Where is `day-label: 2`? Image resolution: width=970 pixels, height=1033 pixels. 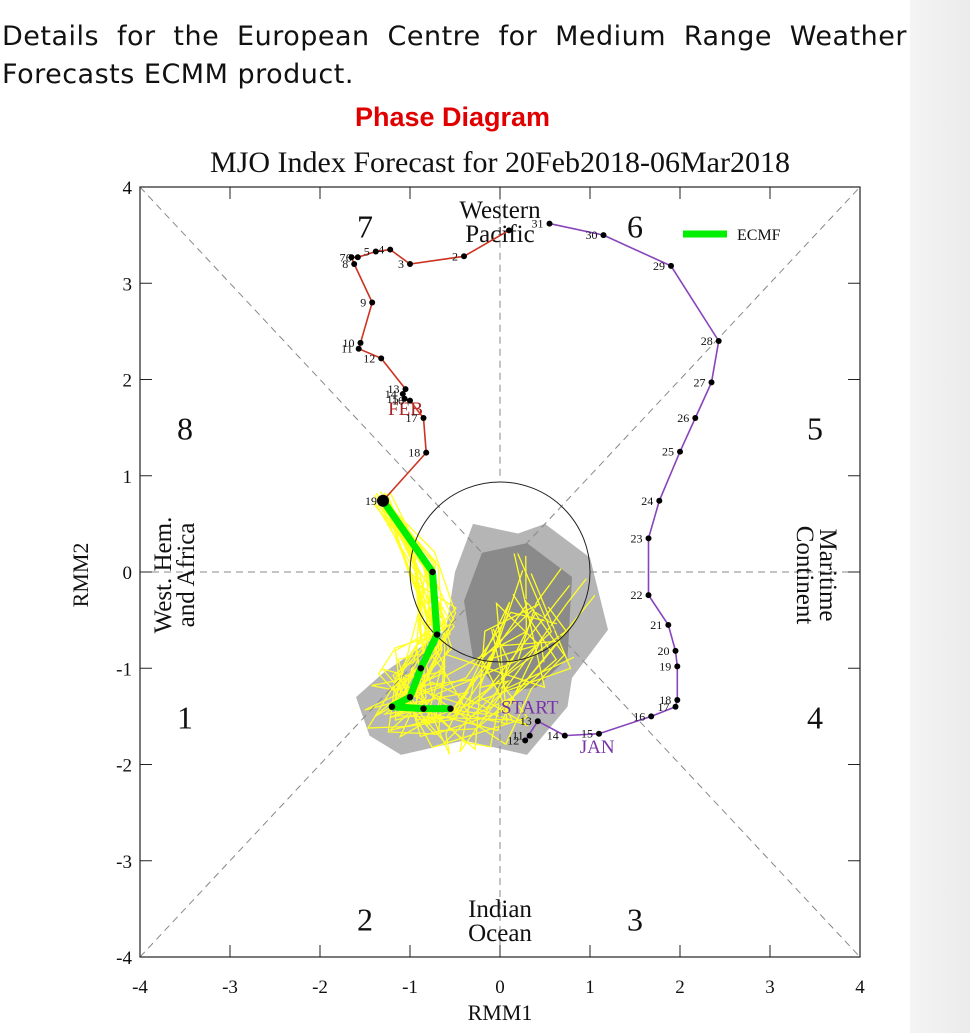
day-label: 2 is located at coordinates (455, 256).